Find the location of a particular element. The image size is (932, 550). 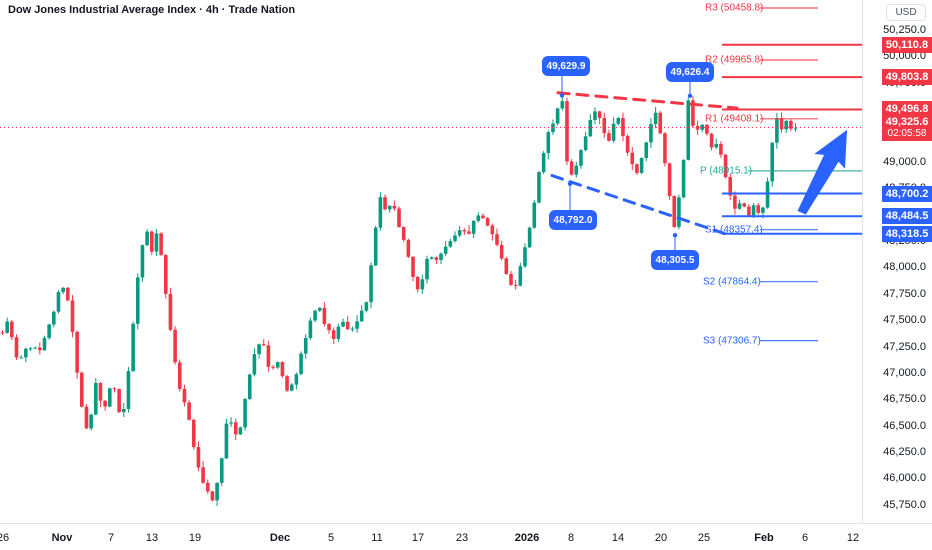

price-tick-label: 45,750.0 is located at coordinates (904, 504).